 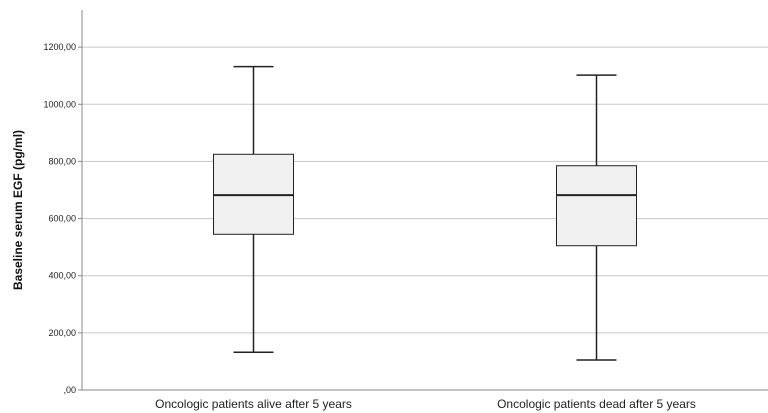 I want to click on y-tick-label: 400,00, so click(x=62, y=276).